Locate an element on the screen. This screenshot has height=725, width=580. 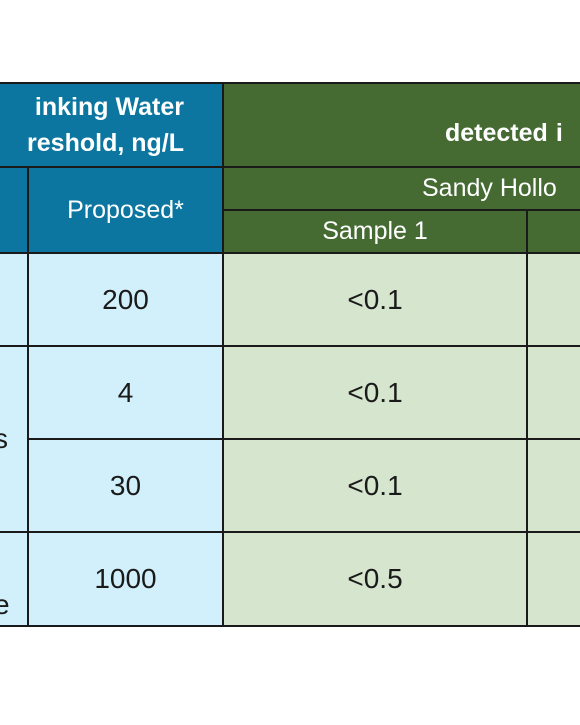
table-row-3-proposed: 30 is located at coordinates (126, 486).